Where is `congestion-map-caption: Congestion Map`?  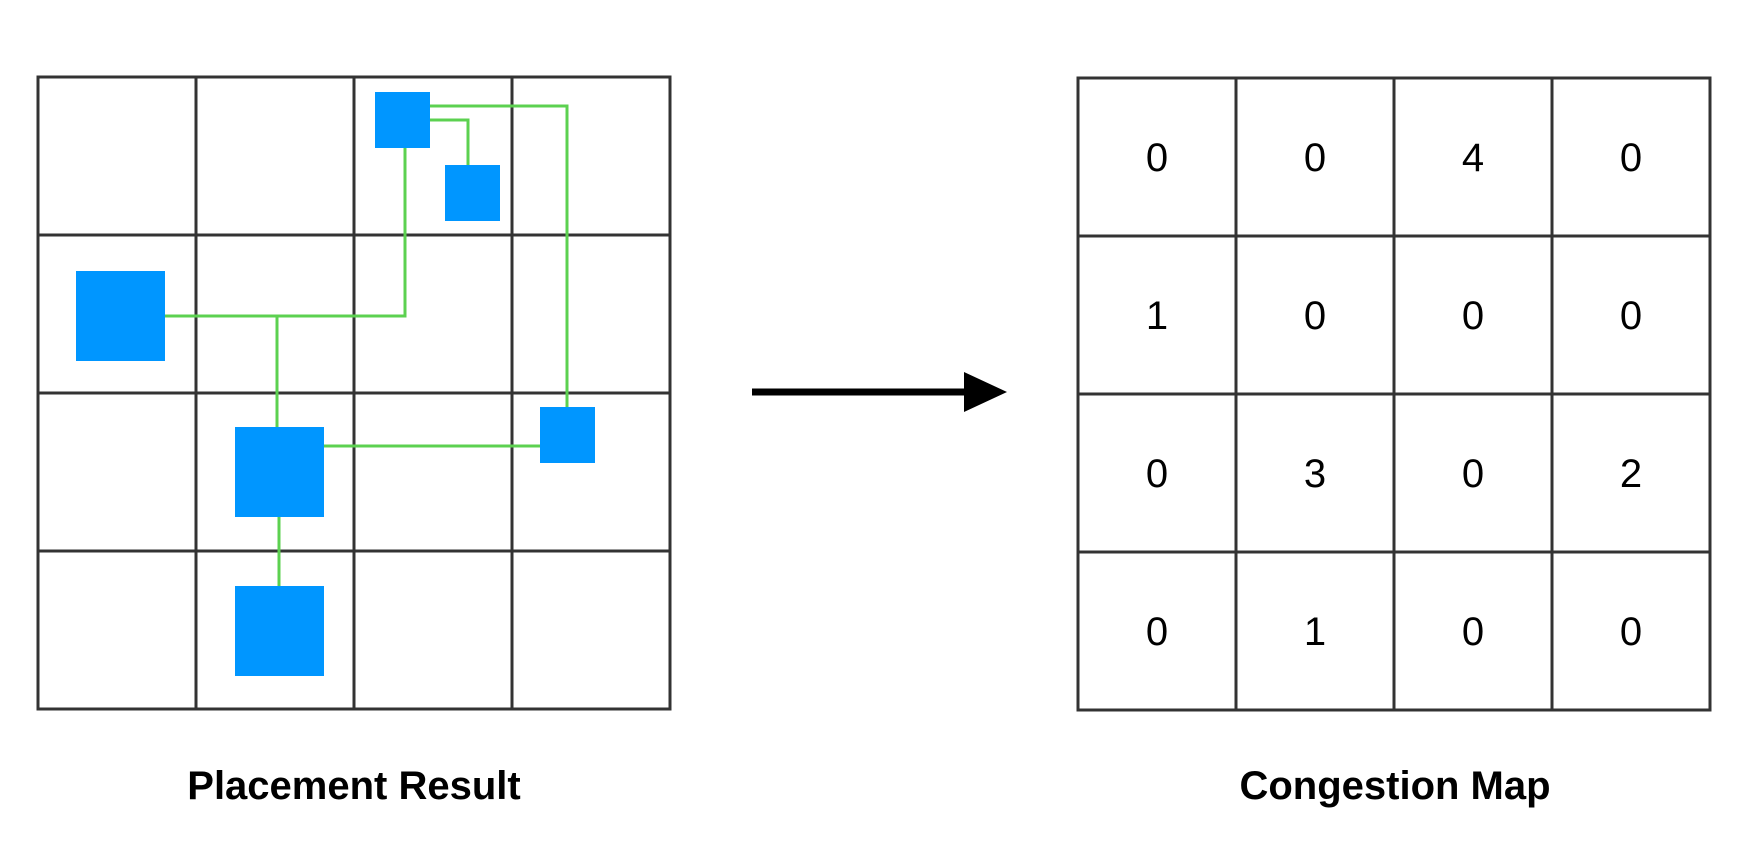
congestion-map-caption: Congestion Map is located at coordinates (1395, 786).